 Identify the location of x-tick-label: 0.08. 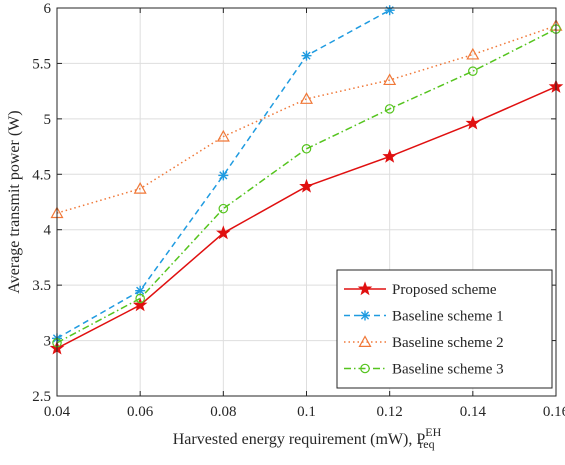
(223, 412).